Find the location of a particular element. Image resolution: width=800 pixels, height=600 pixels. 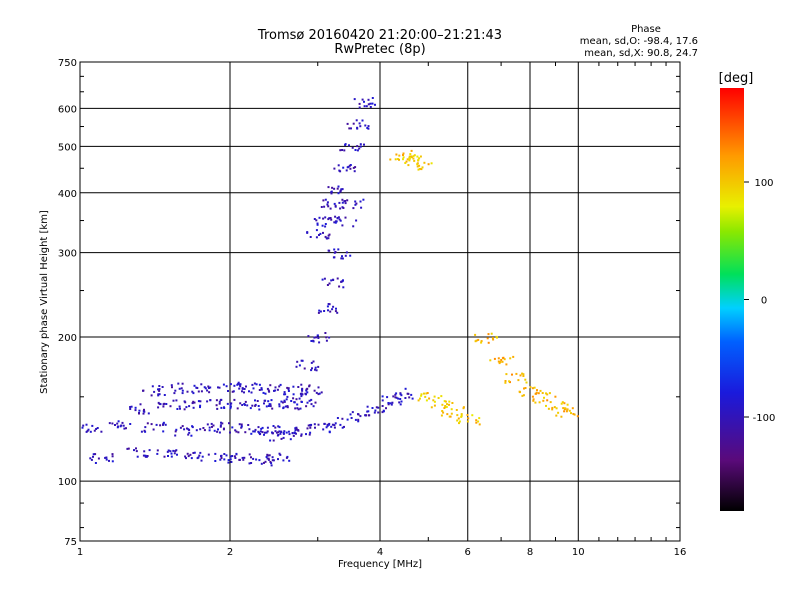

colorbar-label: [deg] is located at coordinates (736, 78).